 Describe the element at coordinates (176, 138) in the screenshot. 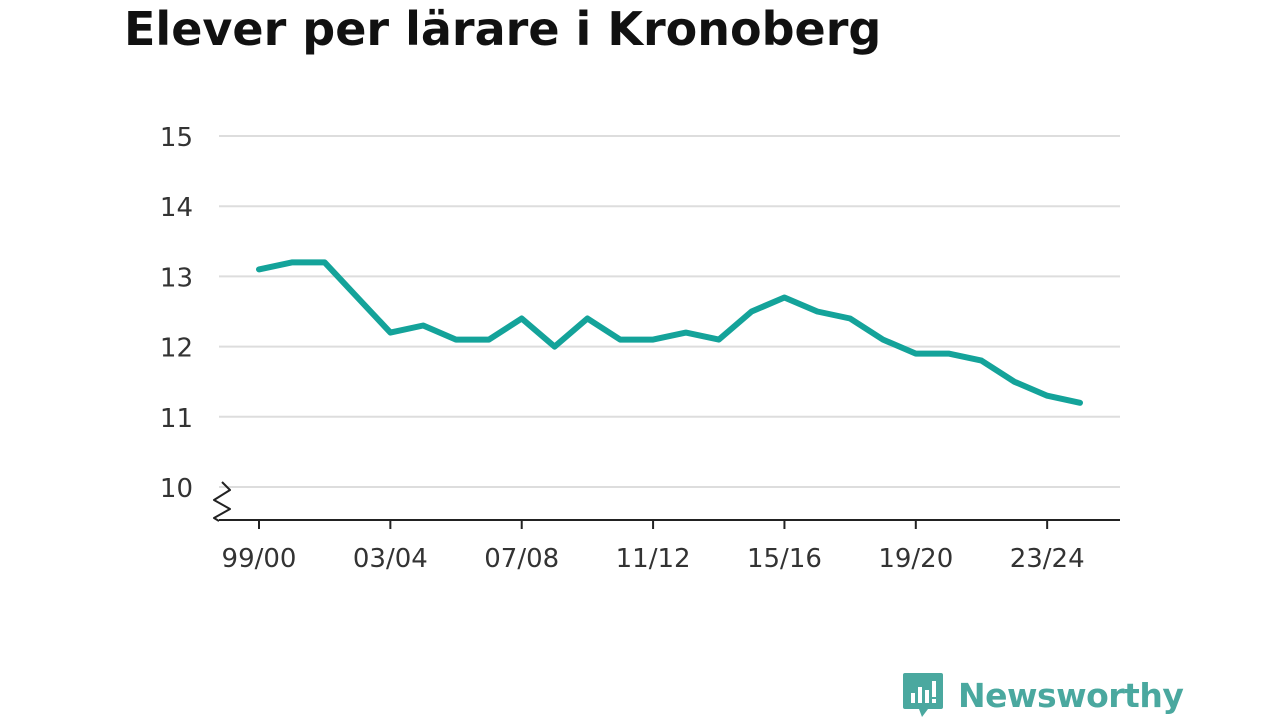

I see `y-tick-label: 15` at that location.